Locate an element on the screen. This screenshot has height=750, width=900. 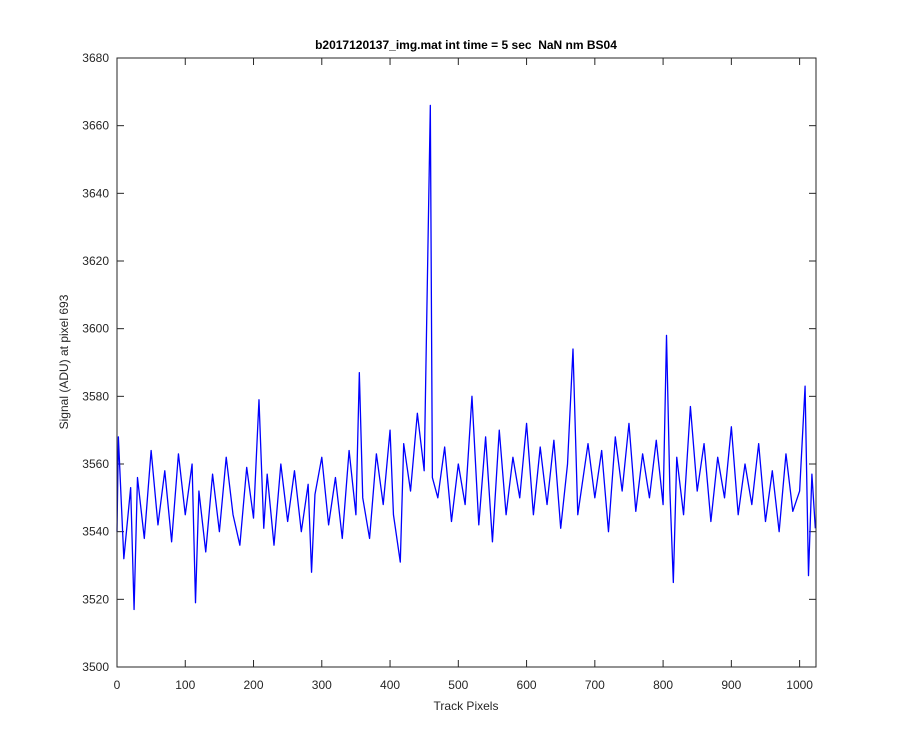
y-tick-label: 3640 is located at coordinates (95, 193).